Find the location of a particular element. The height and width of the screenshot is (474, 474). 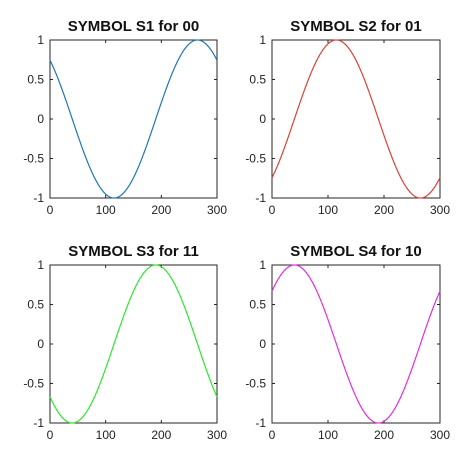

chart-title: SYMBOL S2 for 01 is located at coordinates (355, 26).